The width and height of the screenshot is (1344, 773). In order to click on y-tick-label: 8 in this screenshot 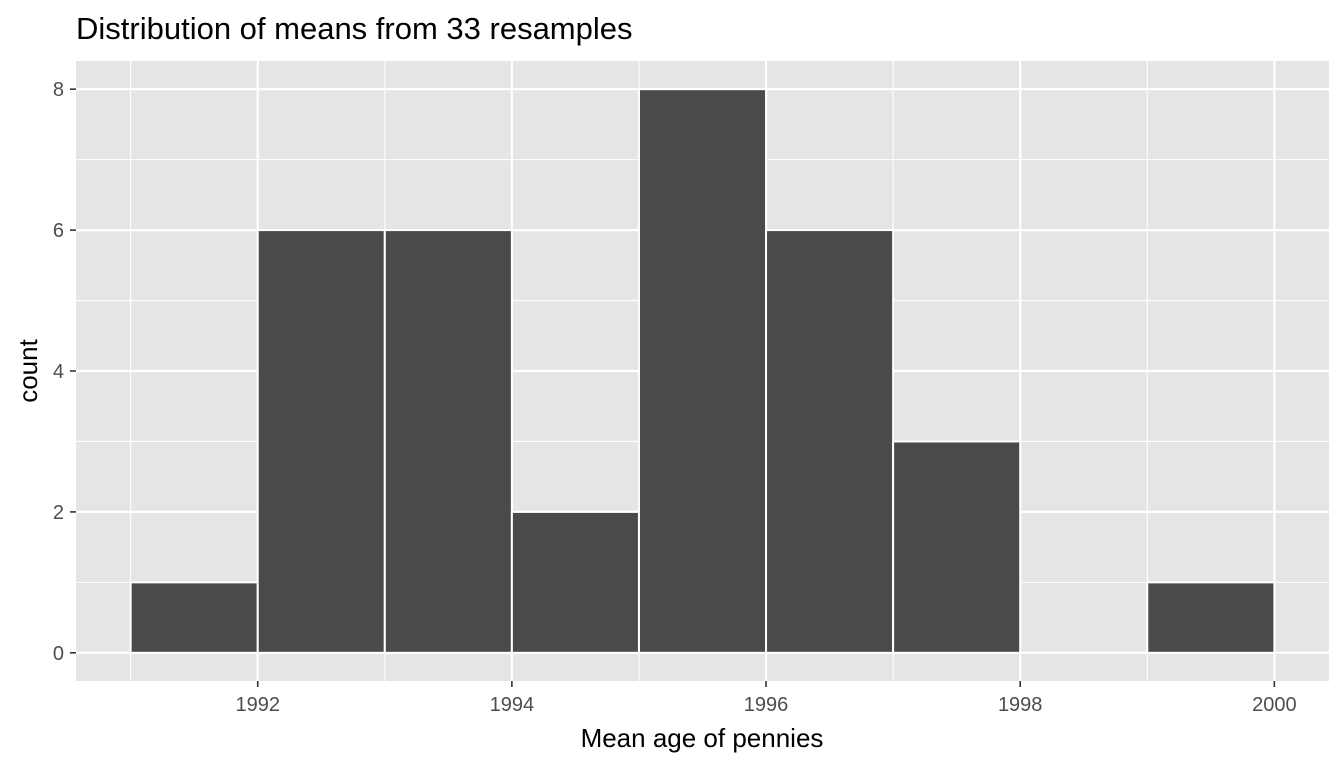, I will do `click(58, 90)`.